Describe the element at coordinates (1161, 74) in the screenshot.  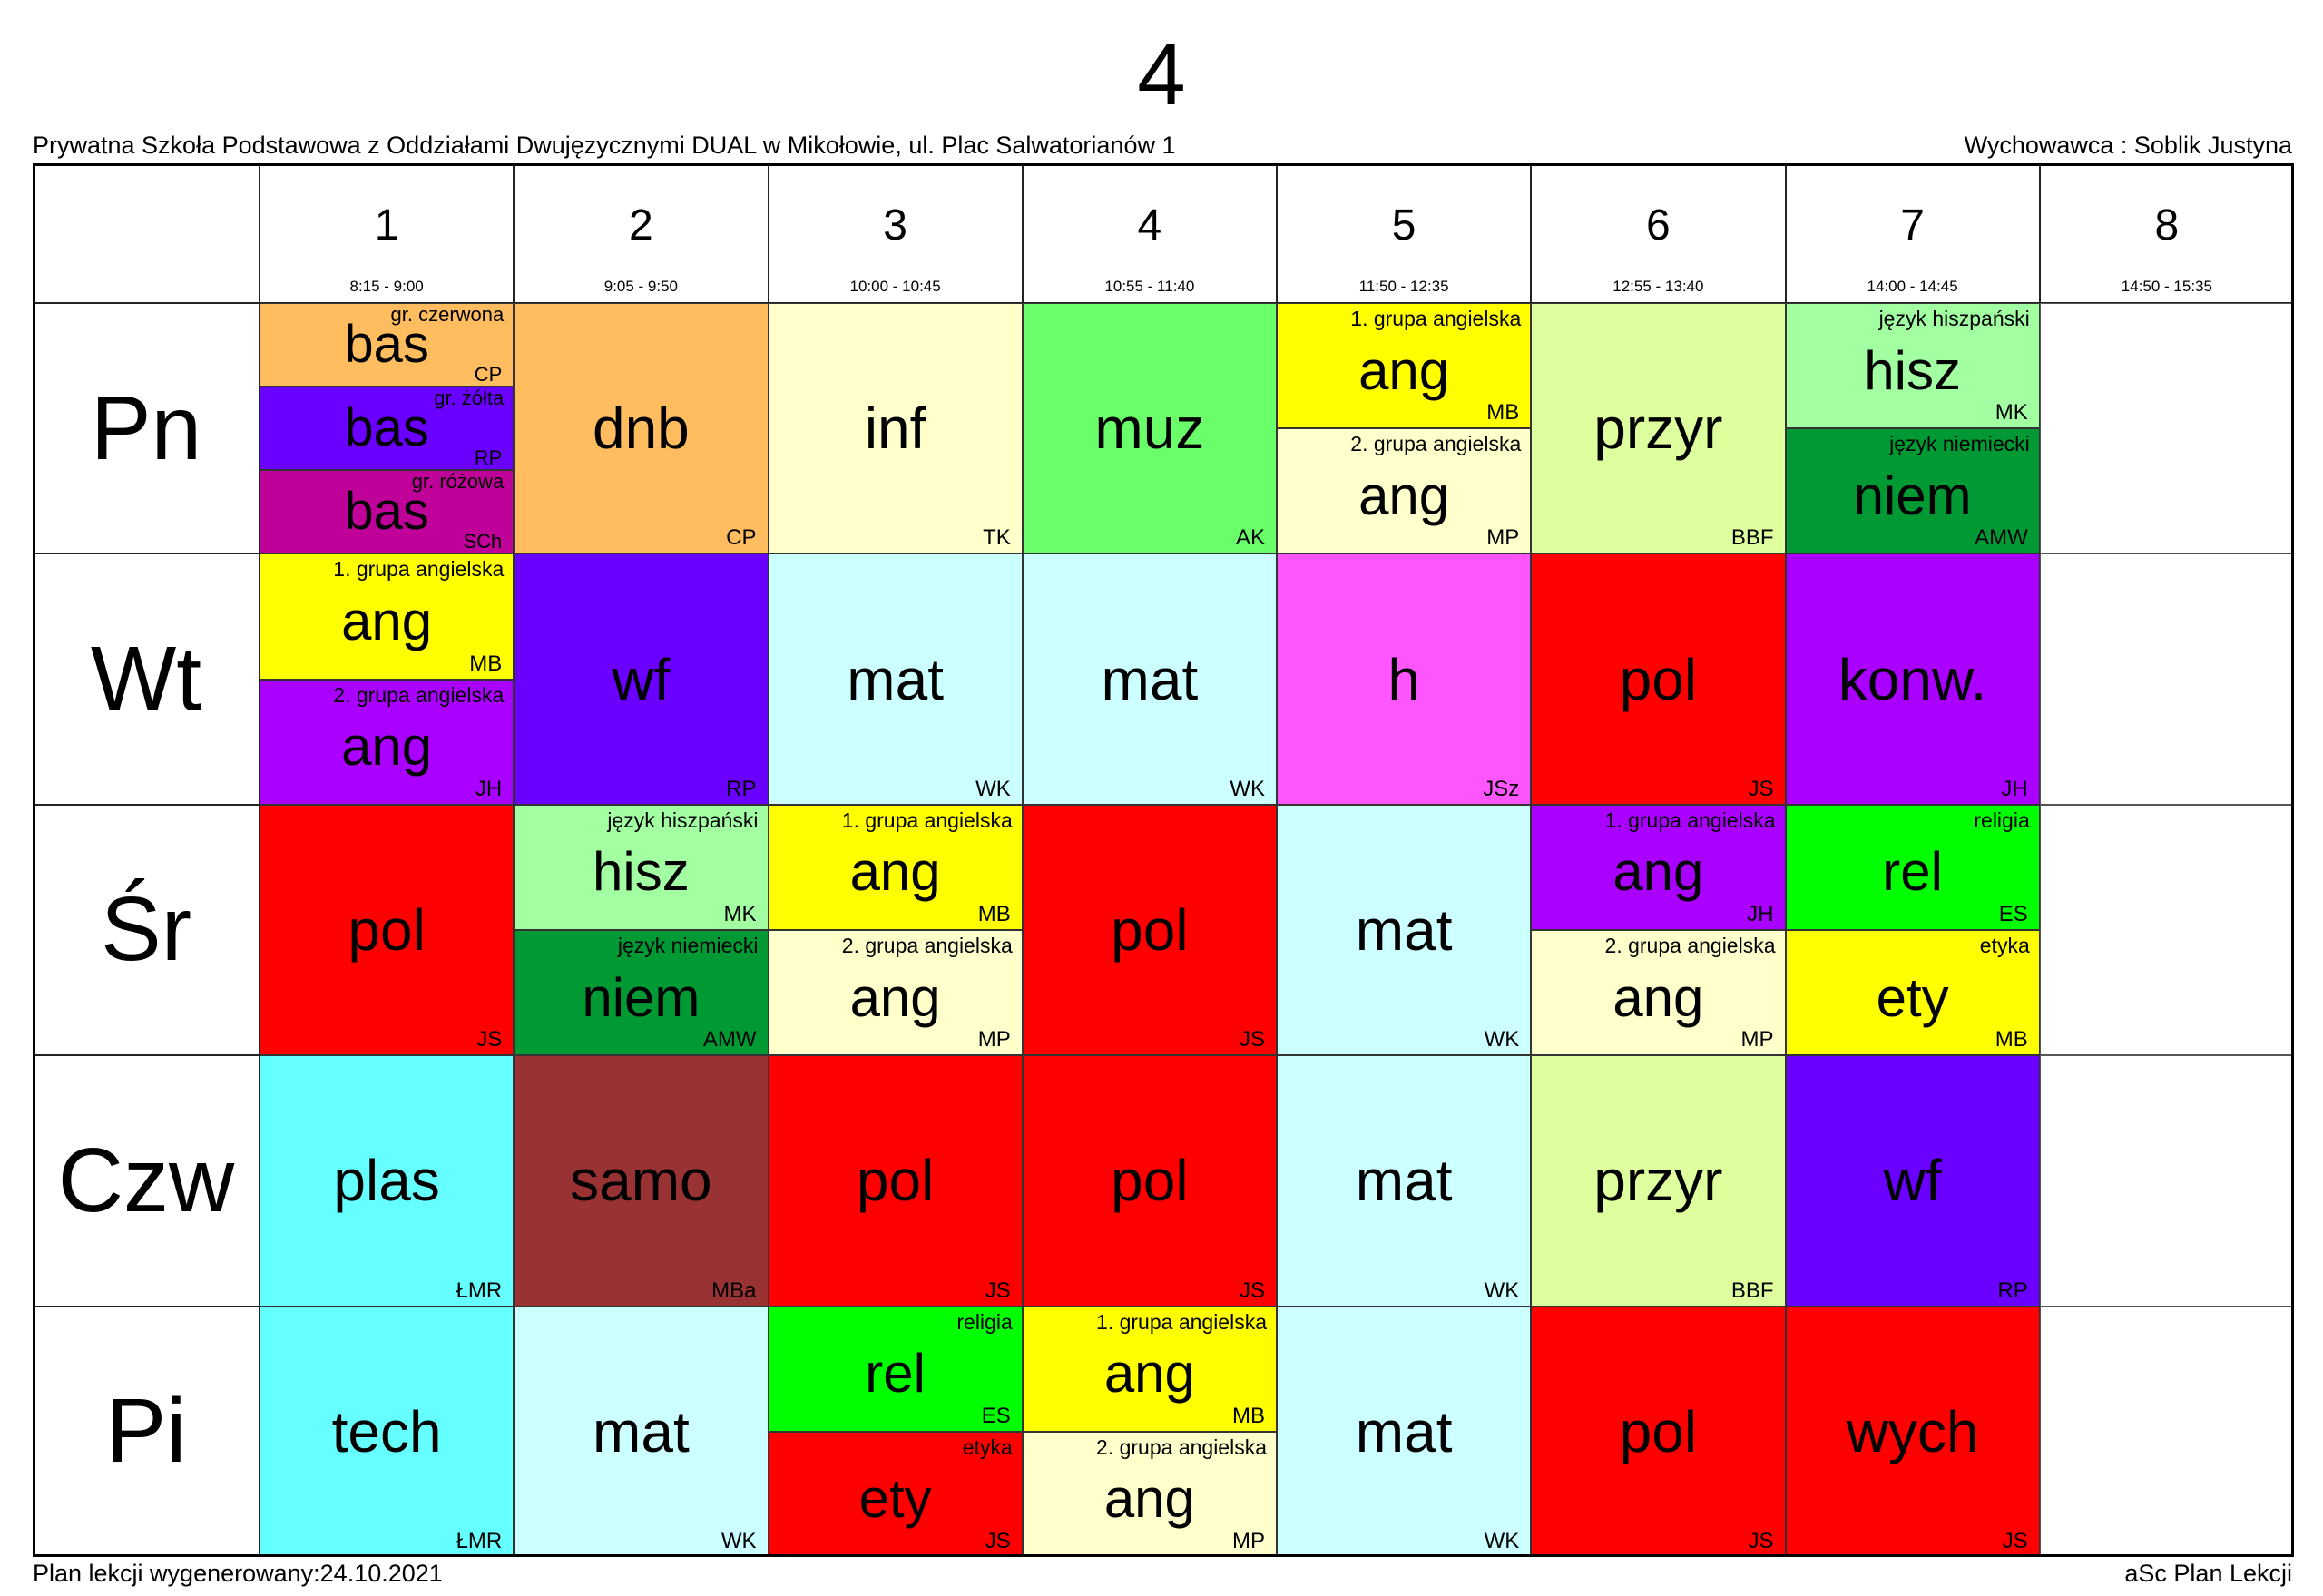
I see `timetable-title: 4` at that location.